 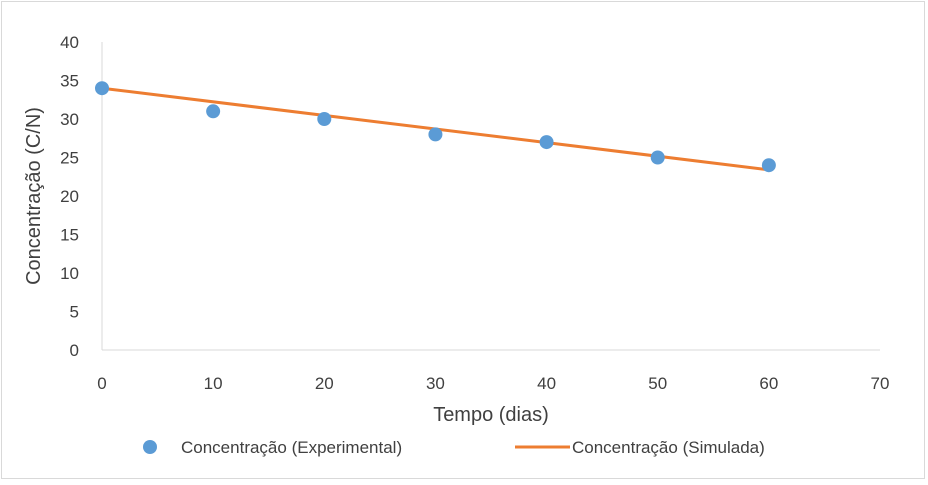 What do you see at coordinates (74, 312) in the screenshot?
I see `y-tick-label: 5` at bounding box center [74, 312].